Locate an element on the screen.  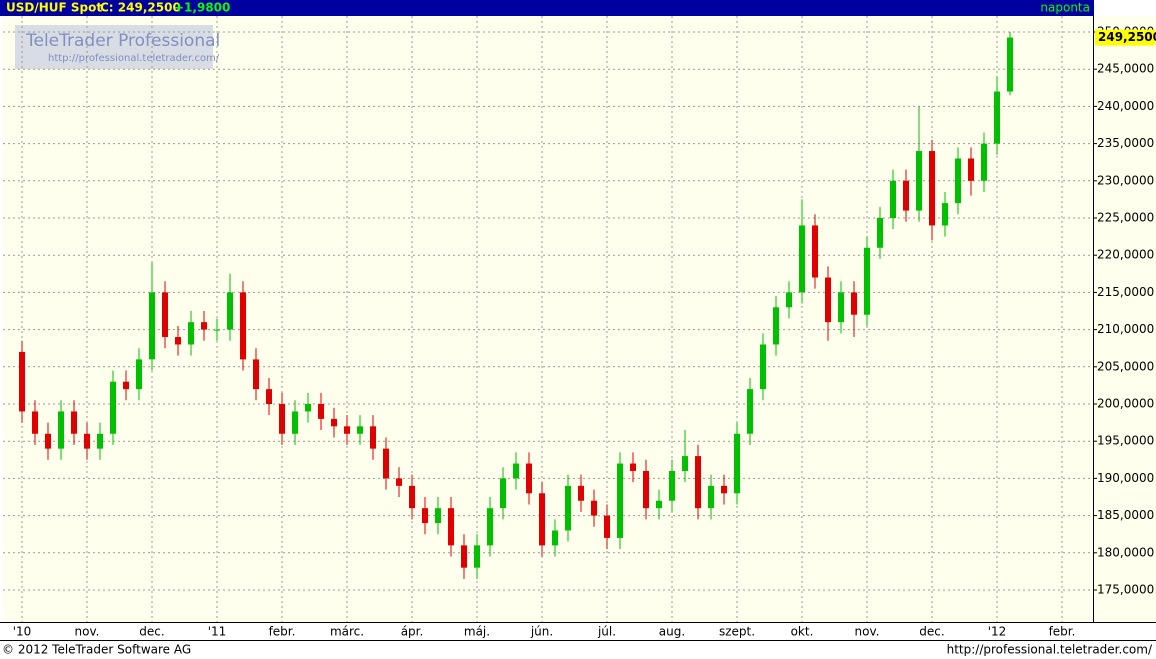
x-tick-label: febr. is located at coordinates (1062, 632).